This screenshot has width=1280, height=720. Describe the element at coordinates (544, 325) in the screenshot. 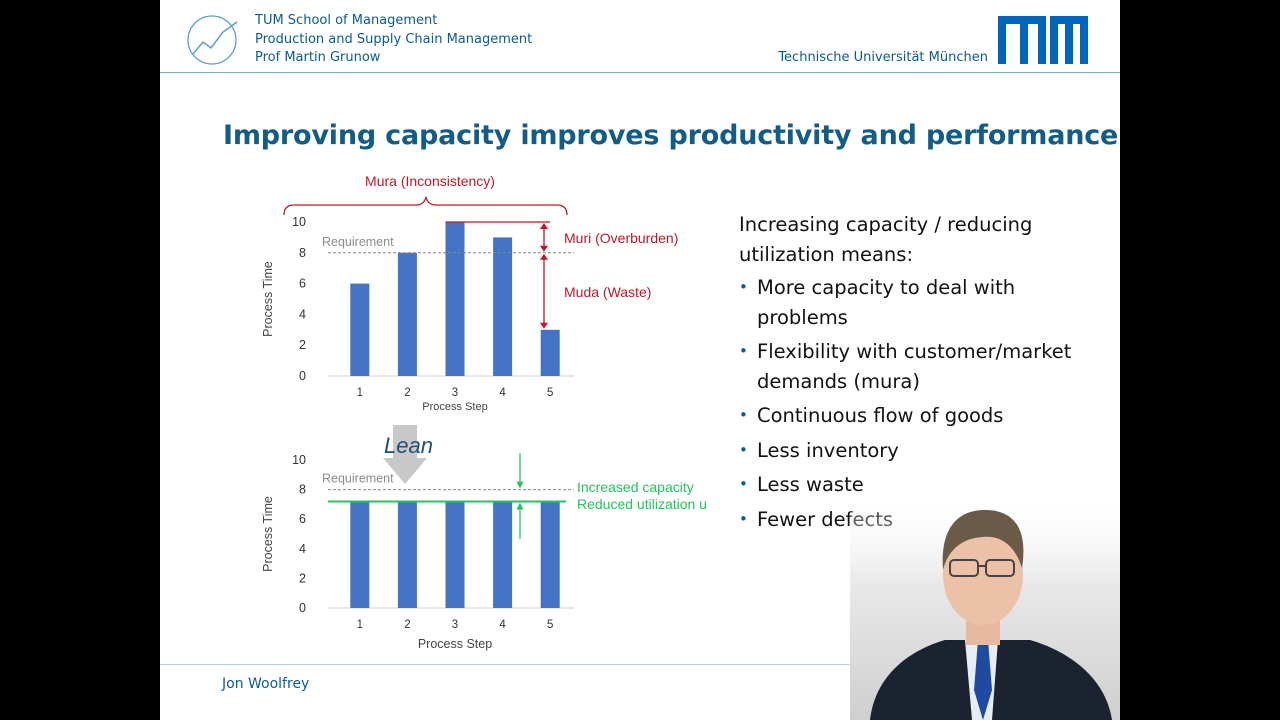

I see `muda-arrow-head-bottom` at that location.